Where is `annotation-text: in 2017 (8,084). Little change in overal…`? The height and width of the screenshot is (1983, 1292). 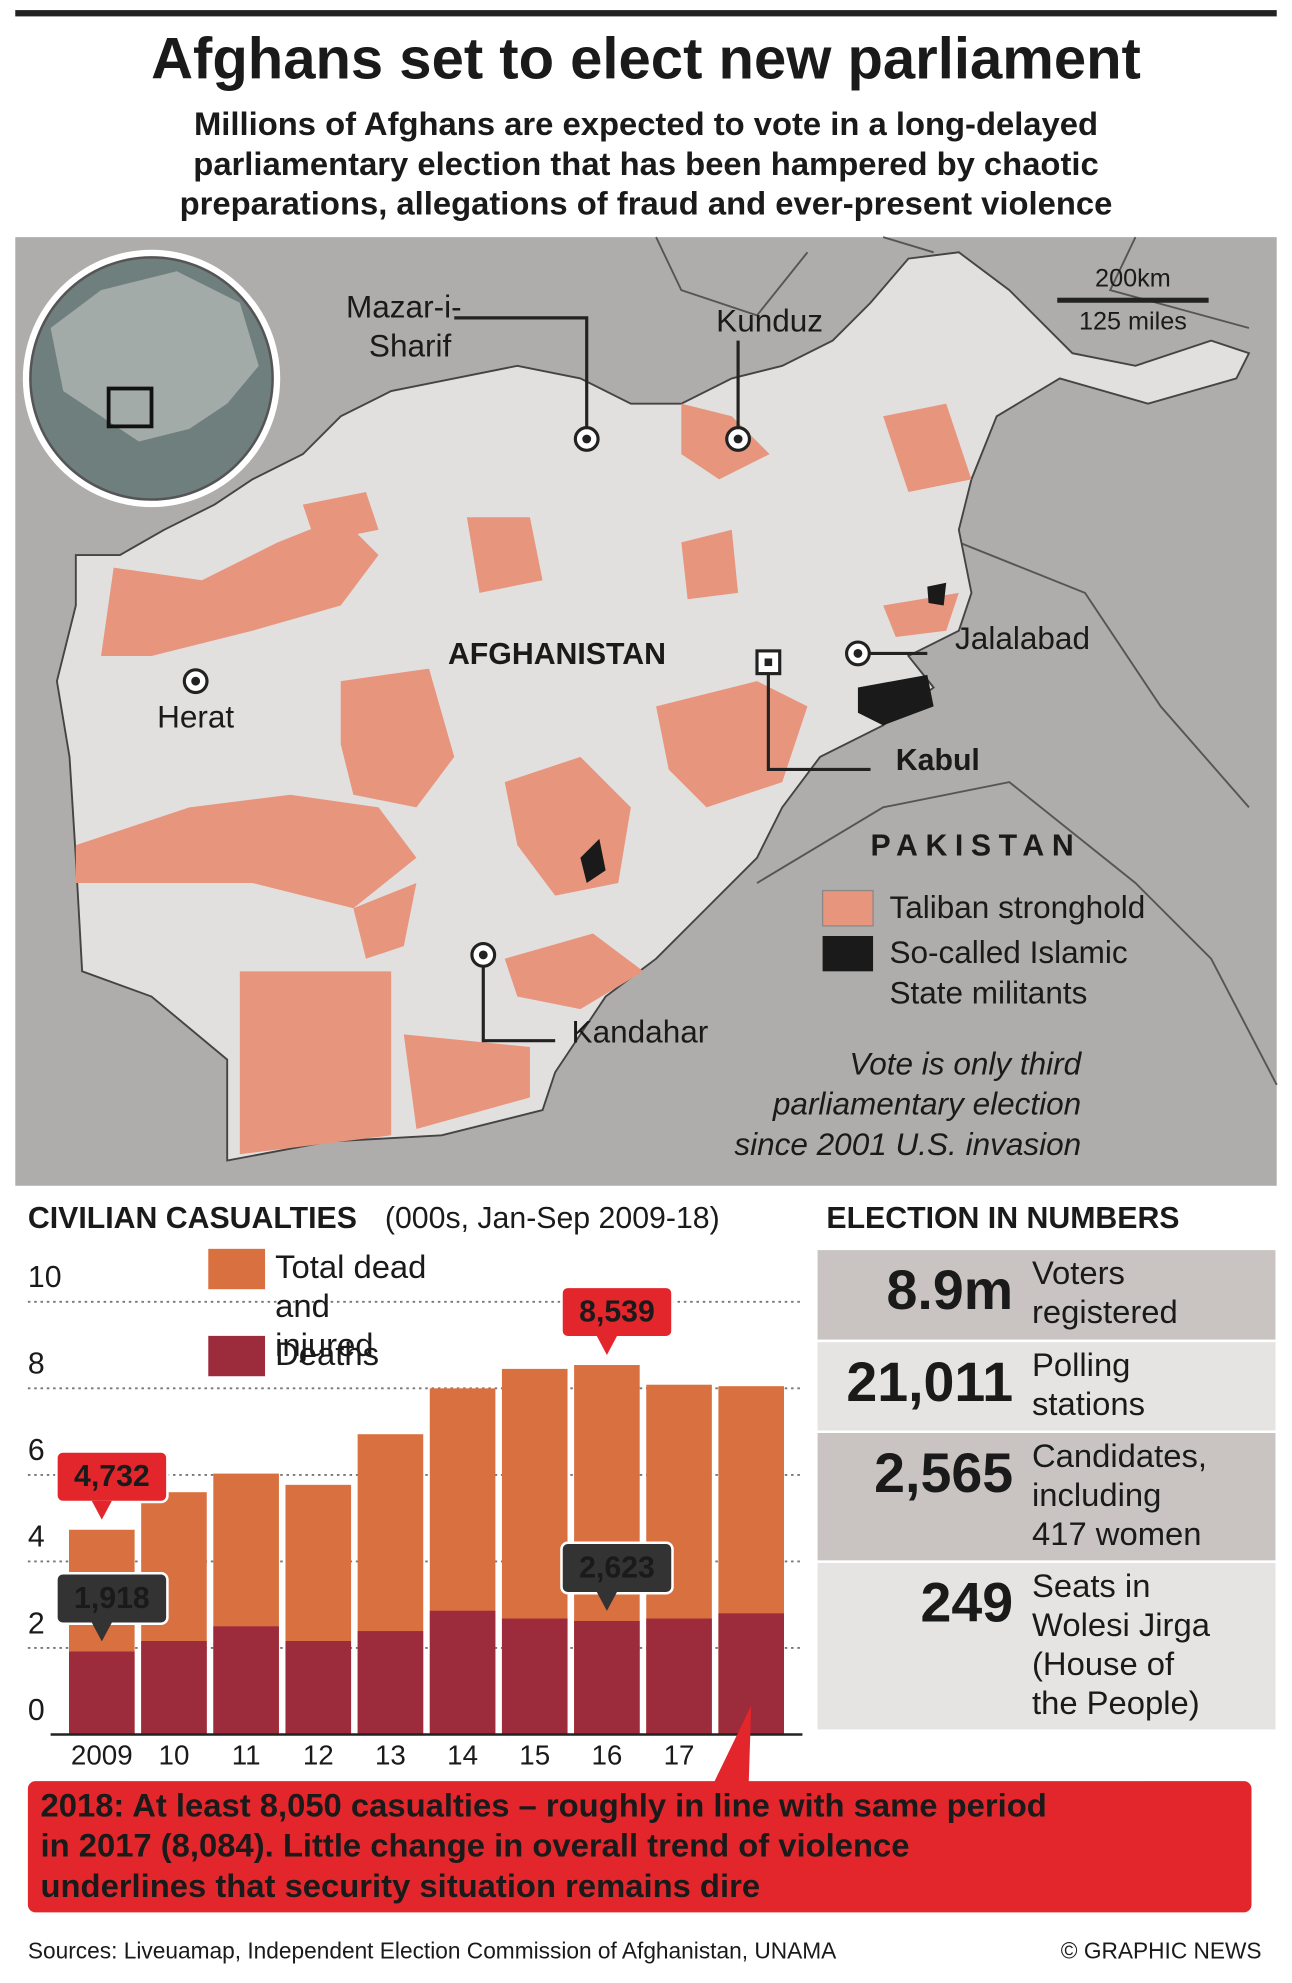
annotation-text: in 2017 (8,084). Little change in overal… is located at coordinates (475, 1845).